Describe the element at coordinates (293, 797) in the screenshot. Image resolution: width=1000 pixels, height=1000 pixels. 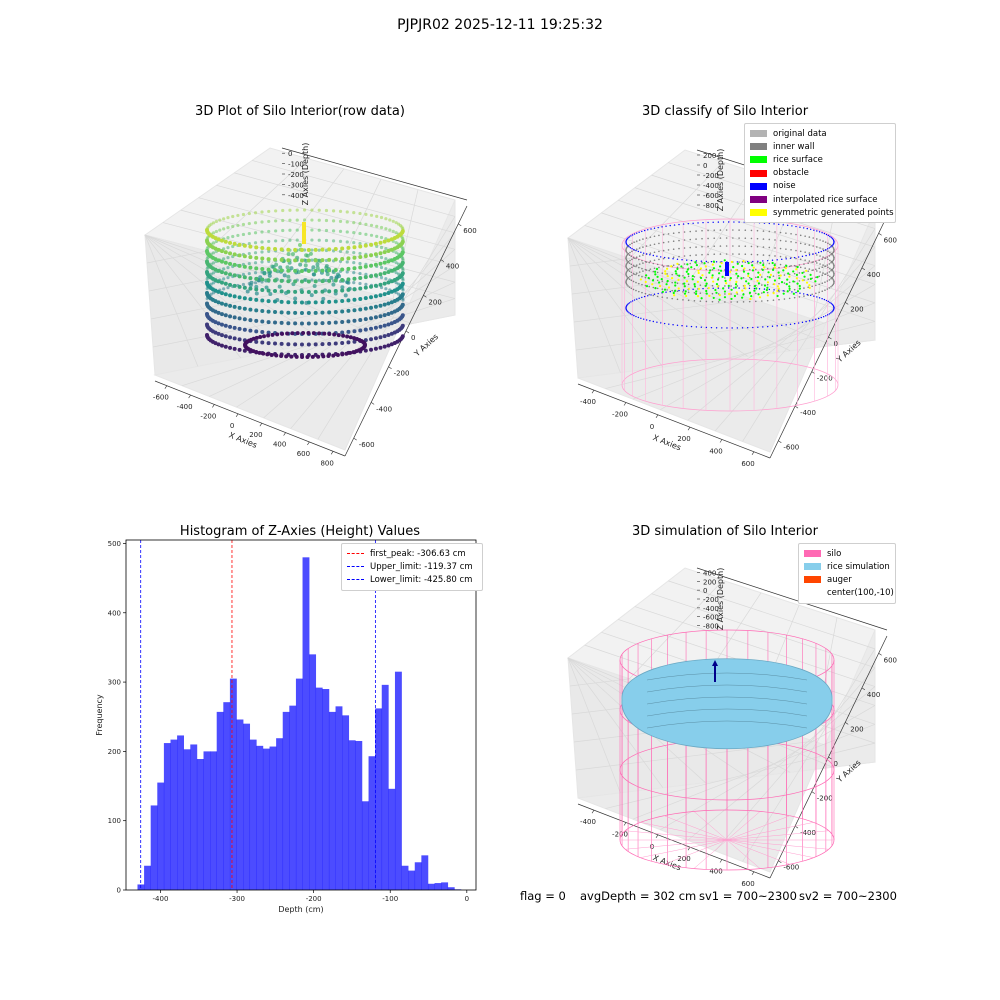
I see `histogram-bar` at that location.